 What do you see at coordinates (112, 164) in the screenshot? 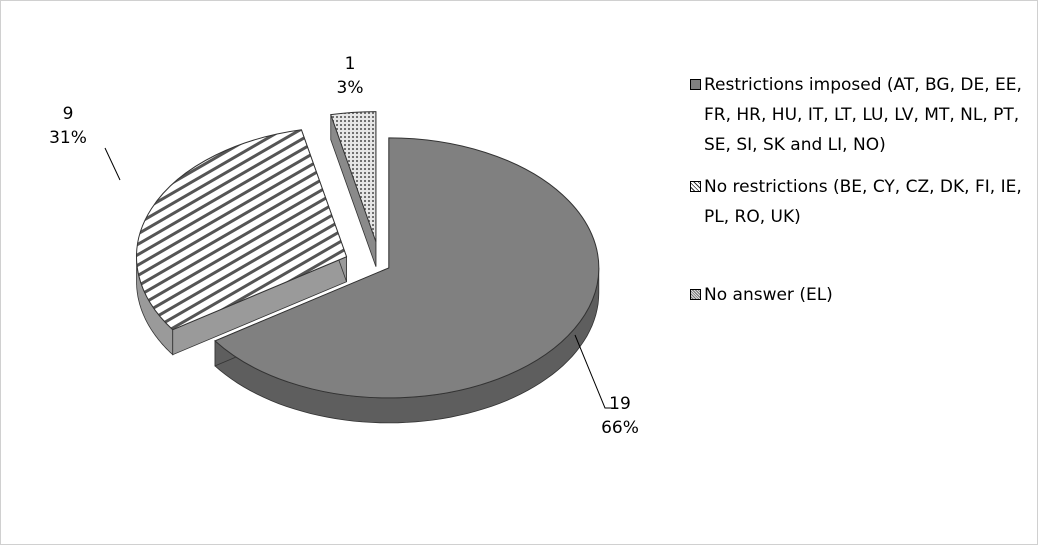
I see `leader-no-restrictions` at bounding box center [112, 164].